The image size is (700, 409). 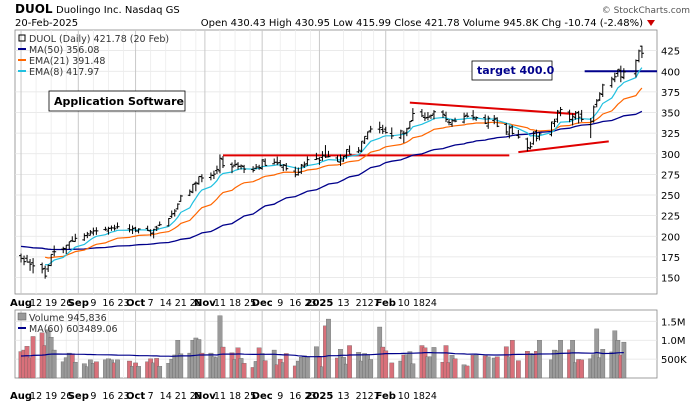 I want to click on down-arrow-icon, so click(x=651, y=23).